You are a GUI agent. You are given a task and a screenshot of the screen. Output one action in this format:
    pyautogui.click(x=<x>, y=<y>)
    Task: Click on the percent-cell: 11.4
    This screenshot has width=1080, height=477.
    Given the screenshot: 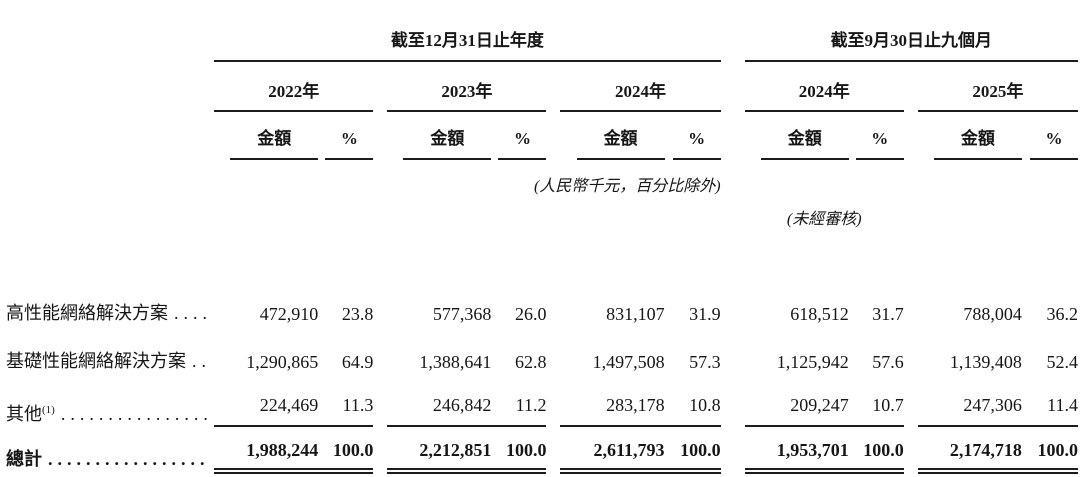 What is the action you would take?
    pyautogui.click(x=1049, y=400)
    